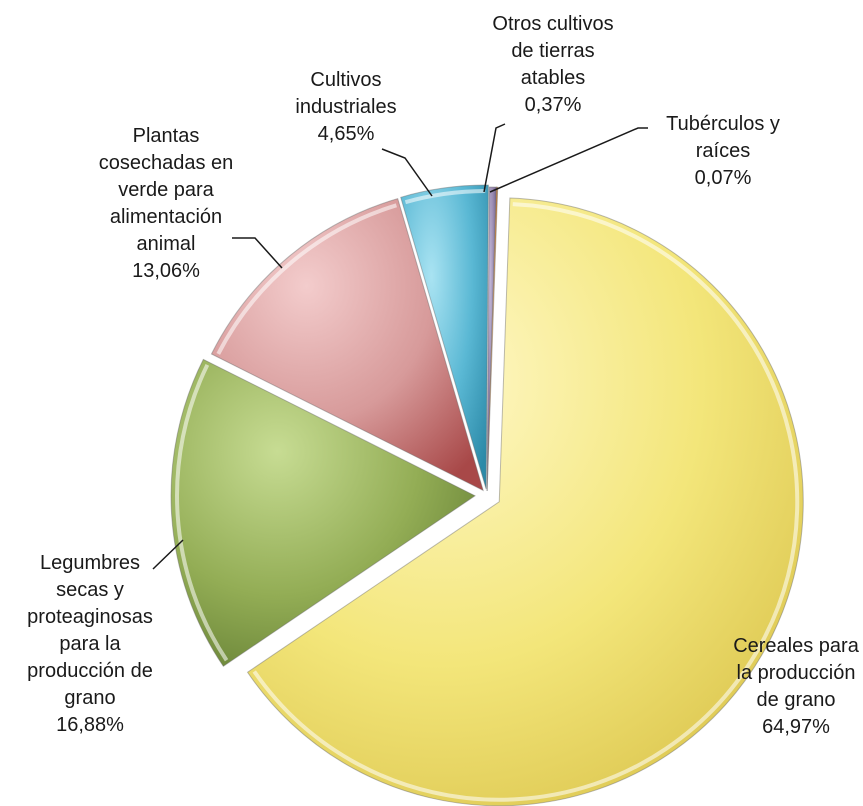  I want to click on pie-slice-bevel-cultivos-industriales, so click(445, 197).